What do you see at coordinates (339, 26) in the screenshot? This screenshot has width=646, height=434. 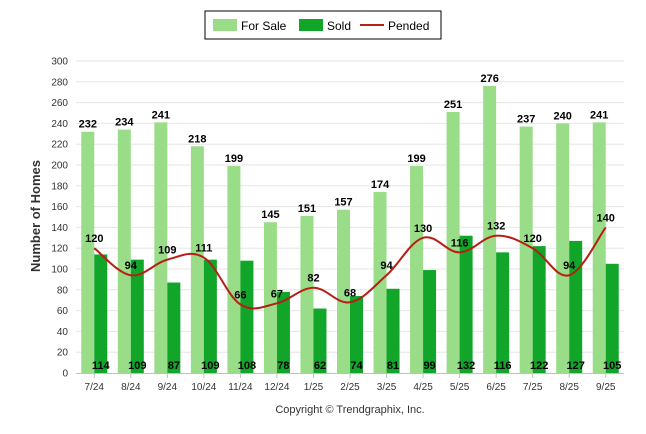 I see `legend-label-sold: Sold` at bounding box center [339, 26].